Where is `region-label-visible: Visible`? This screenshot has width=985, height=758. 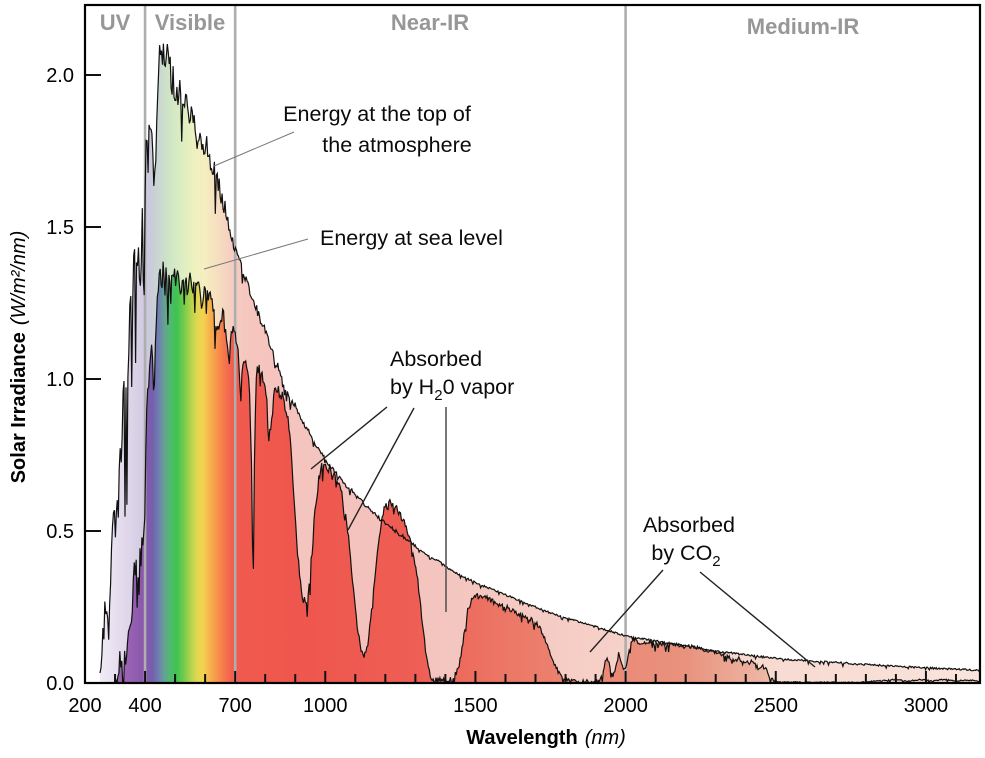
region-label-visible: Visible is located at coordinates (190, 22).